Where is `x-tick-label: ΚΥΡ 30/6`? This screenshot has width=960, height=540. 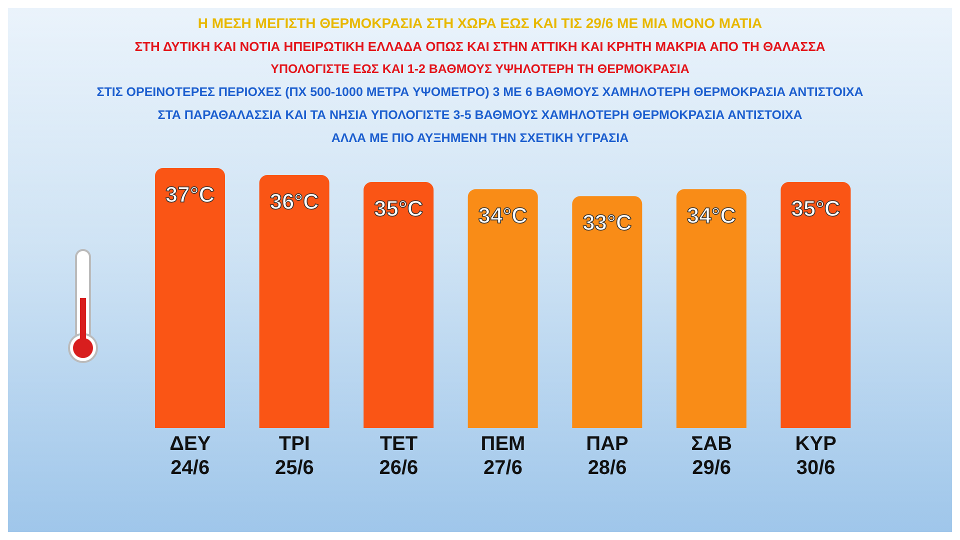
x-tick-label: ΚΥΡ 30/6 is located at coordinates (815, 456).